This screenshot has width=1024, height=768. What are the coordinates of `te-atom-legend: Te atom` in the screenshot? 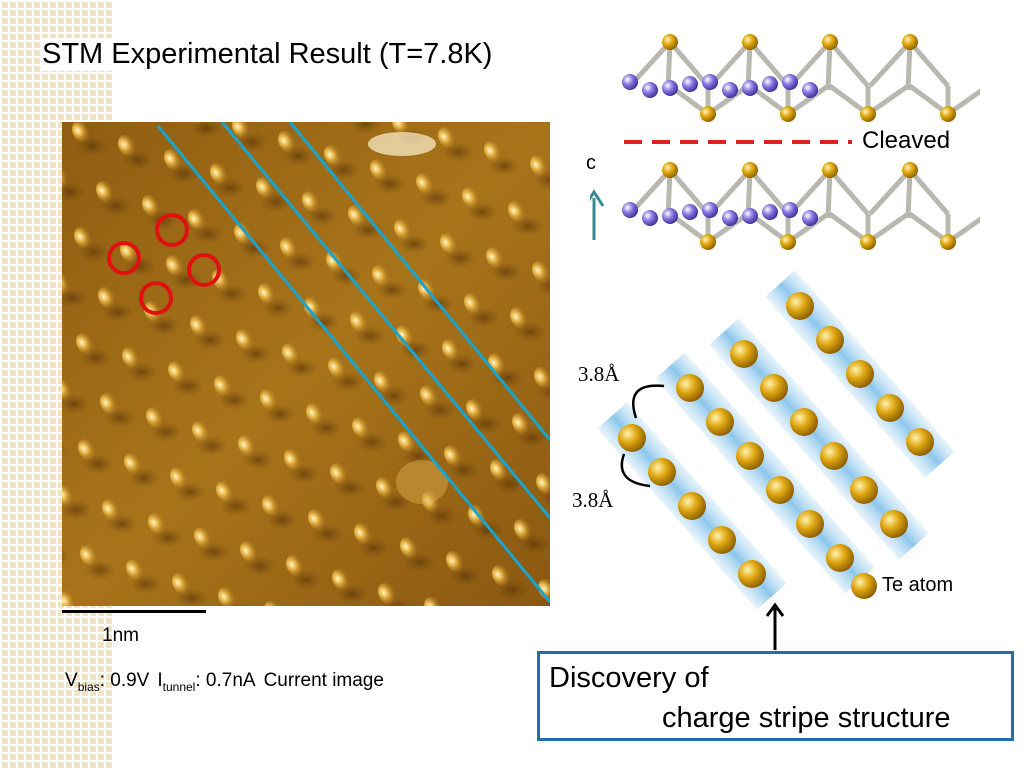 It's located at (902, 585).